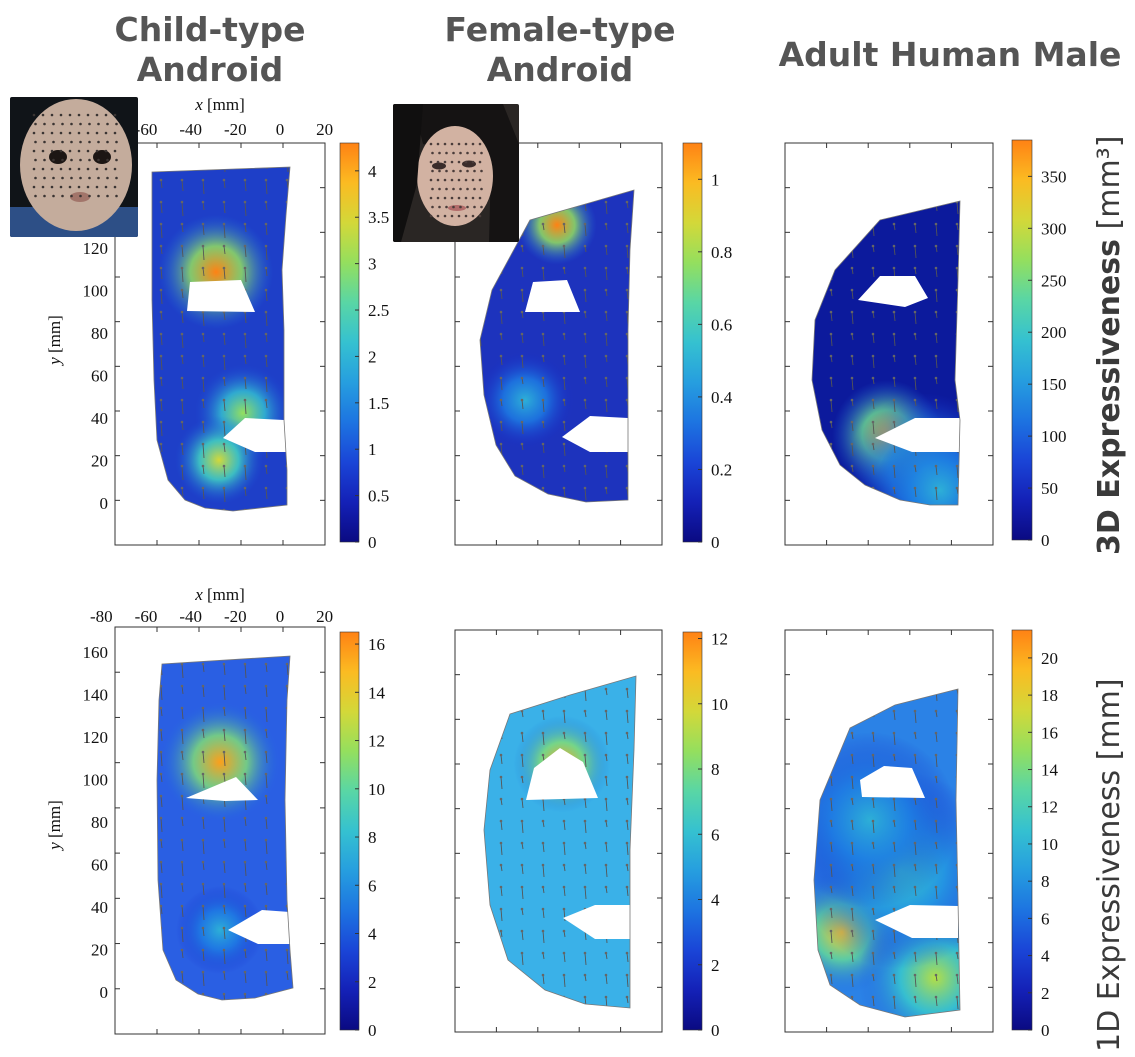 The height and width of the screenshot is (1057, 1135). What do you see at coordinates (190, 129) in the screenshot?
I see `x-tick-label: -40` at bounding box center [190, 129].